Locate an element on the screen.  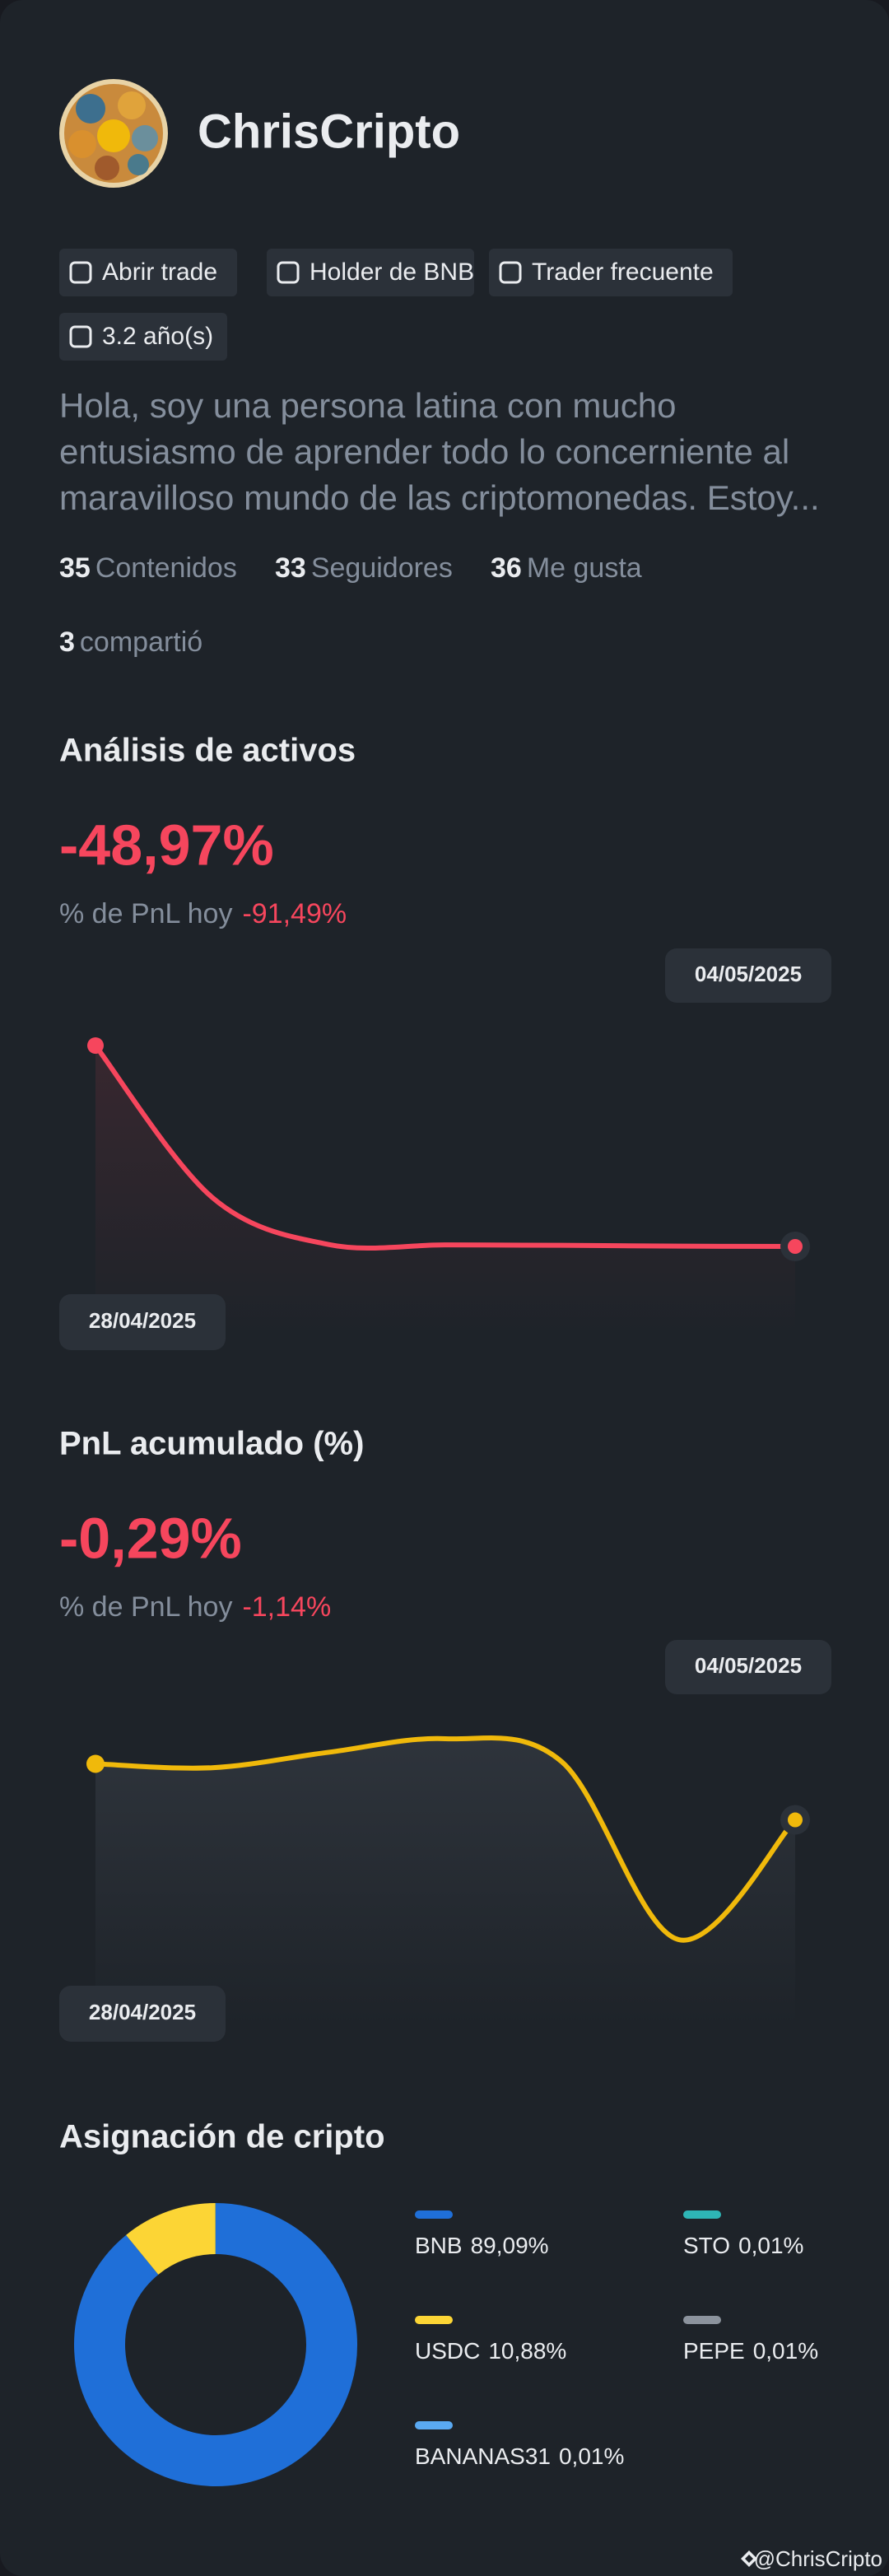
pnl-value: -1,14% is located at coordinates (286, 1607).